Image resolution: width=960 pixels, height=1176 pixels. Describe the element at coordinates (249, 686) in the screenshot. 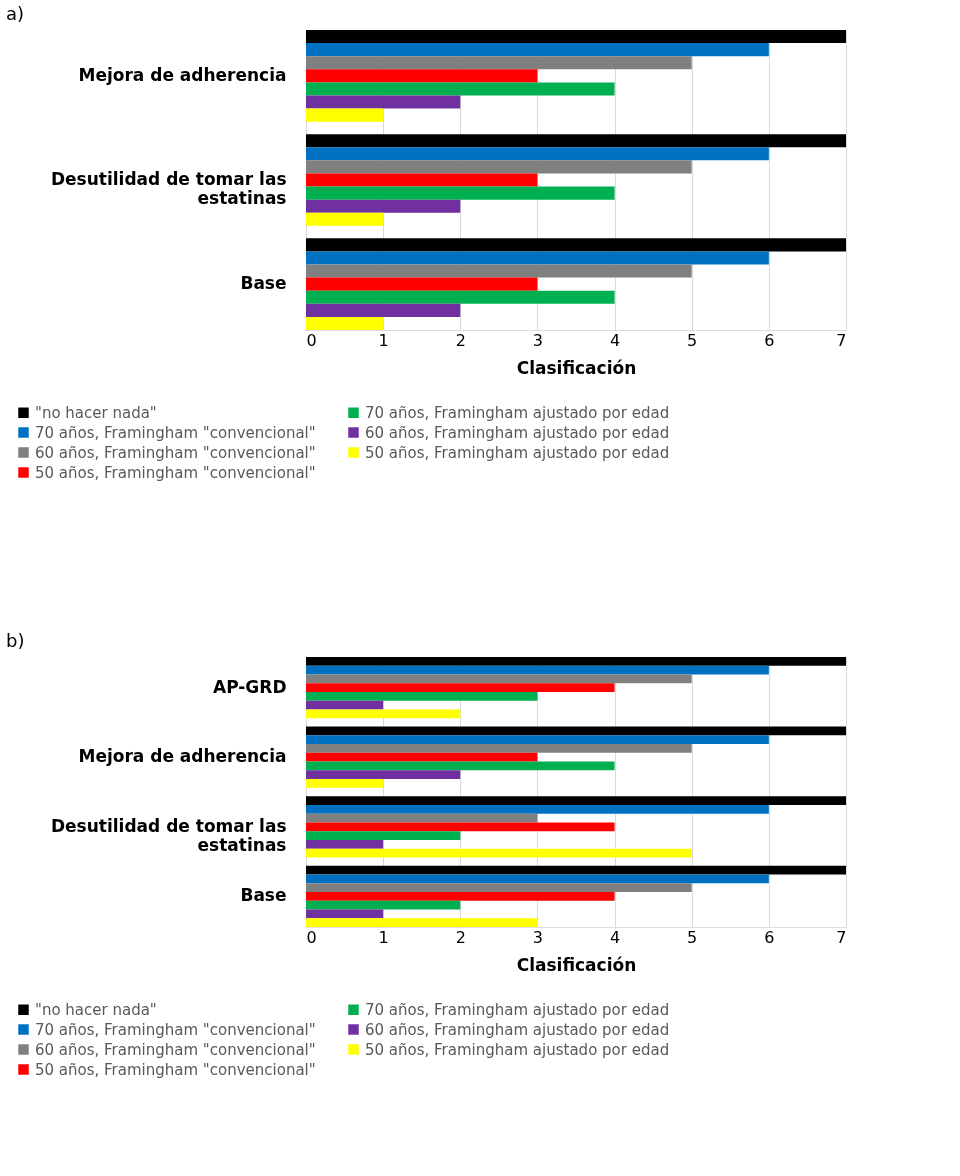

I see `y-tick-label: AP-GRD` at that location.